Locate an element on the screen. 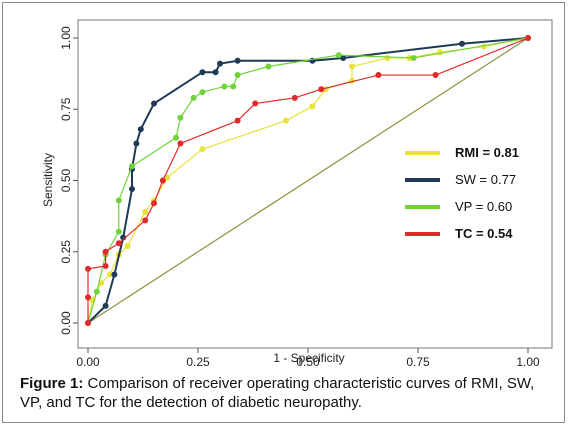  x-tick-label: 0.50 is located at coordinates (308, 362).